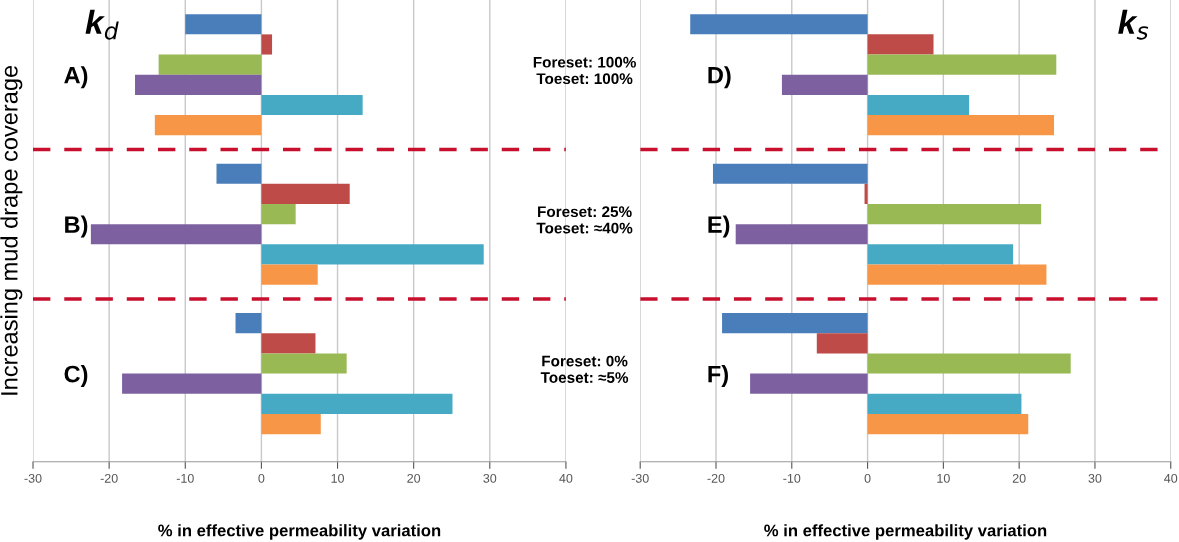  Describe the element at coordinates (76, 226) in the screenshot. I see `y-tick-label: B)` at that location.